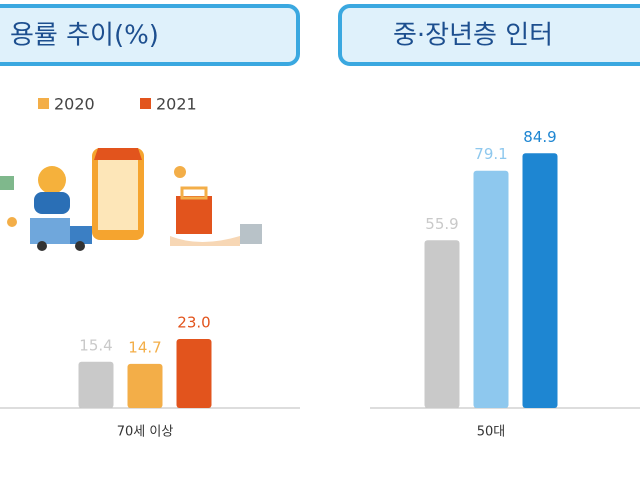 This screenshot has width=640, height=480. Describe the element at coordinates (539, 137) in the screenshot. I see `value-label: 84.9` at that location.